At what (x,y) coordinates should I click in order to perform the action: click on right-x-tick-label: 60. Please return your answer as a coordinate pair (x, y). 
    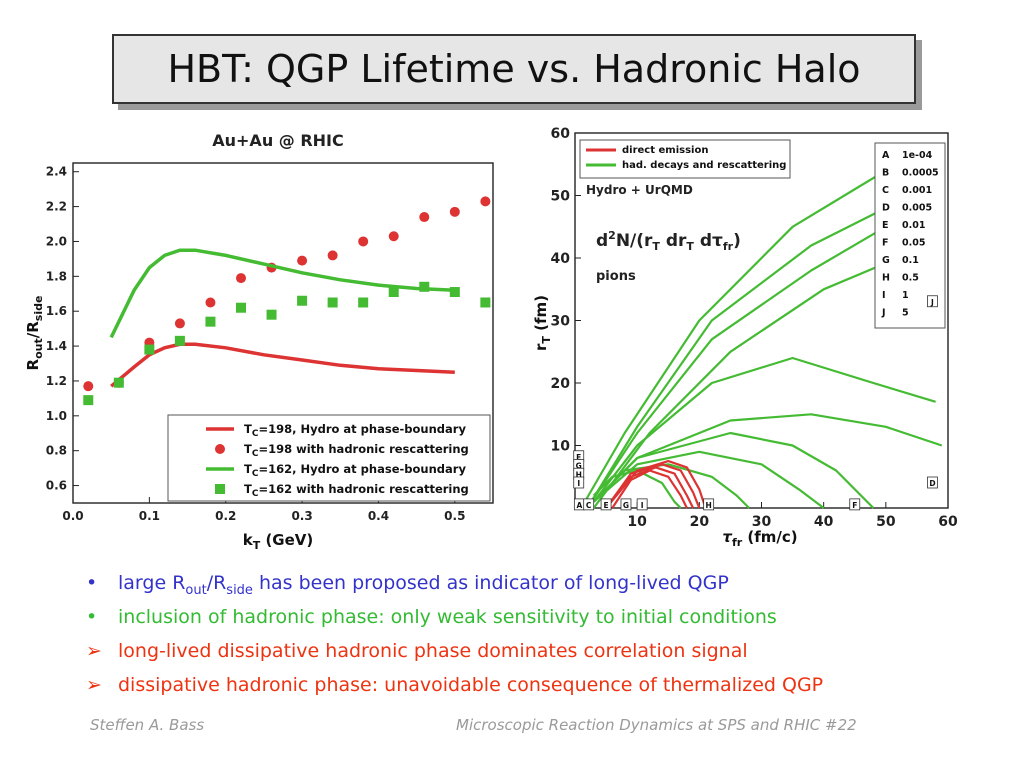
    Looking at the image, I should click on (948, 522).